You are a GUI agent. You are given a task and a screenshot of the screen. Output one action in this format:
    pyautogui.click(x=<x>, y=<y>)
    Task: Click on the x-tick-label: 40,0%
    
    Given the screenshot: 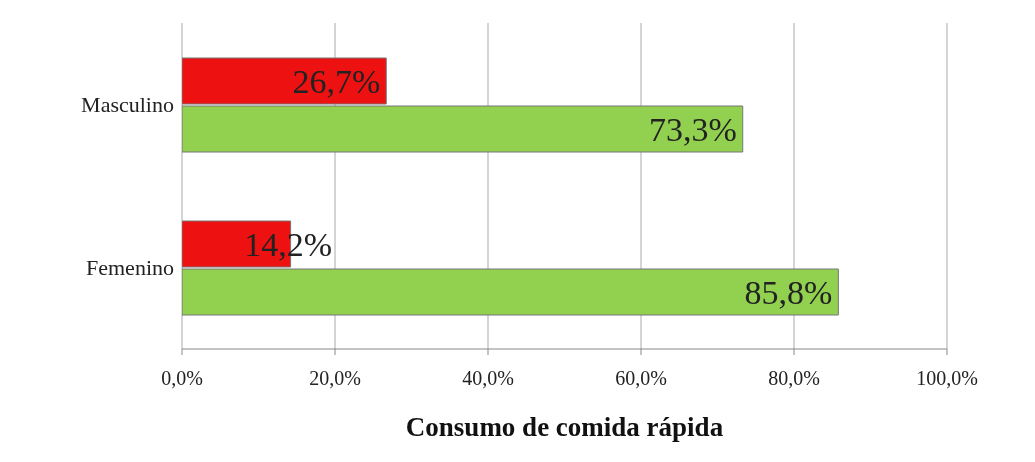 What is the action you would take?
    pyautogui.click(x=488, y=378)
    